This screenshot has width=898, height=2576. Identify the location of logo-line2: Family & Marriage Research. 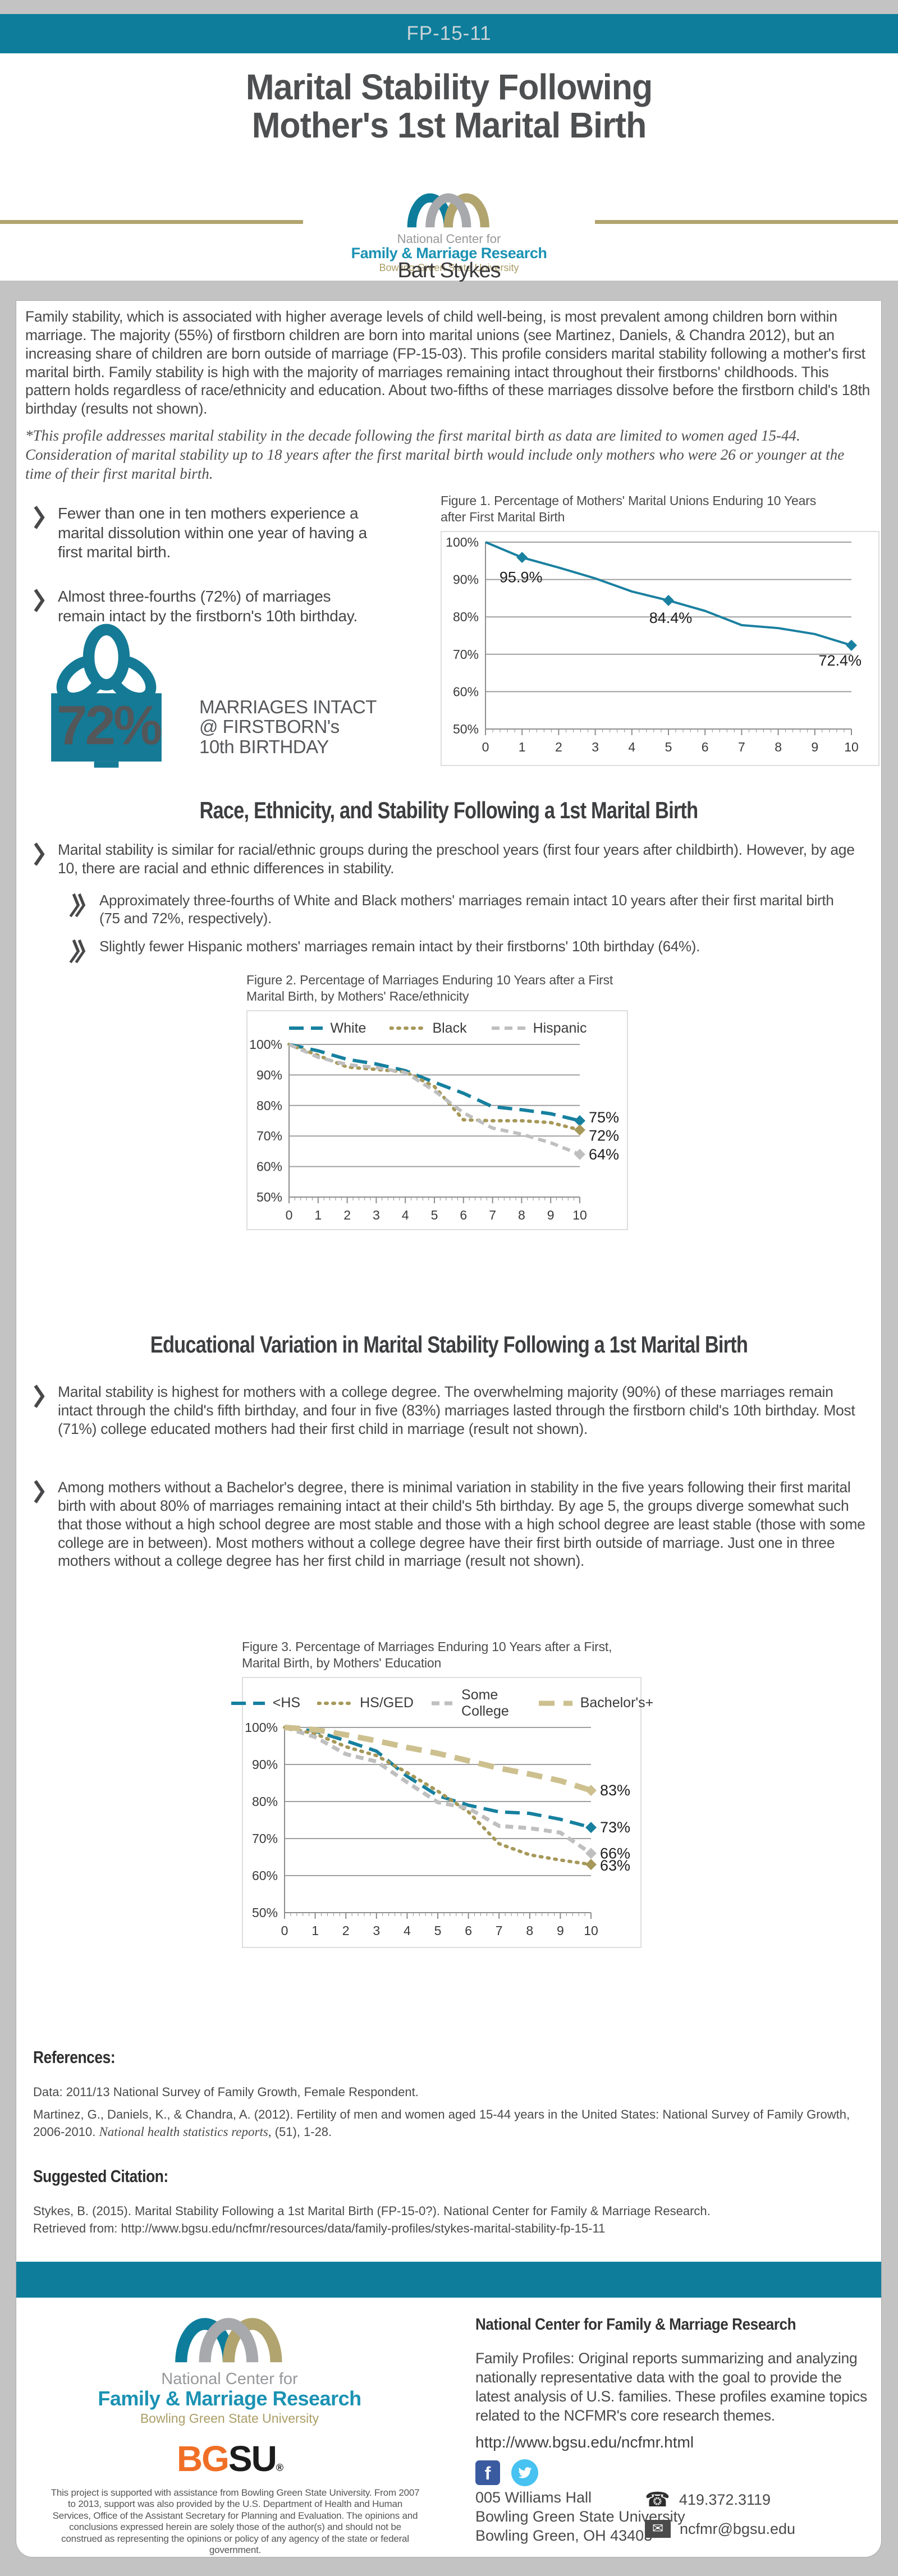
(230, 2398).